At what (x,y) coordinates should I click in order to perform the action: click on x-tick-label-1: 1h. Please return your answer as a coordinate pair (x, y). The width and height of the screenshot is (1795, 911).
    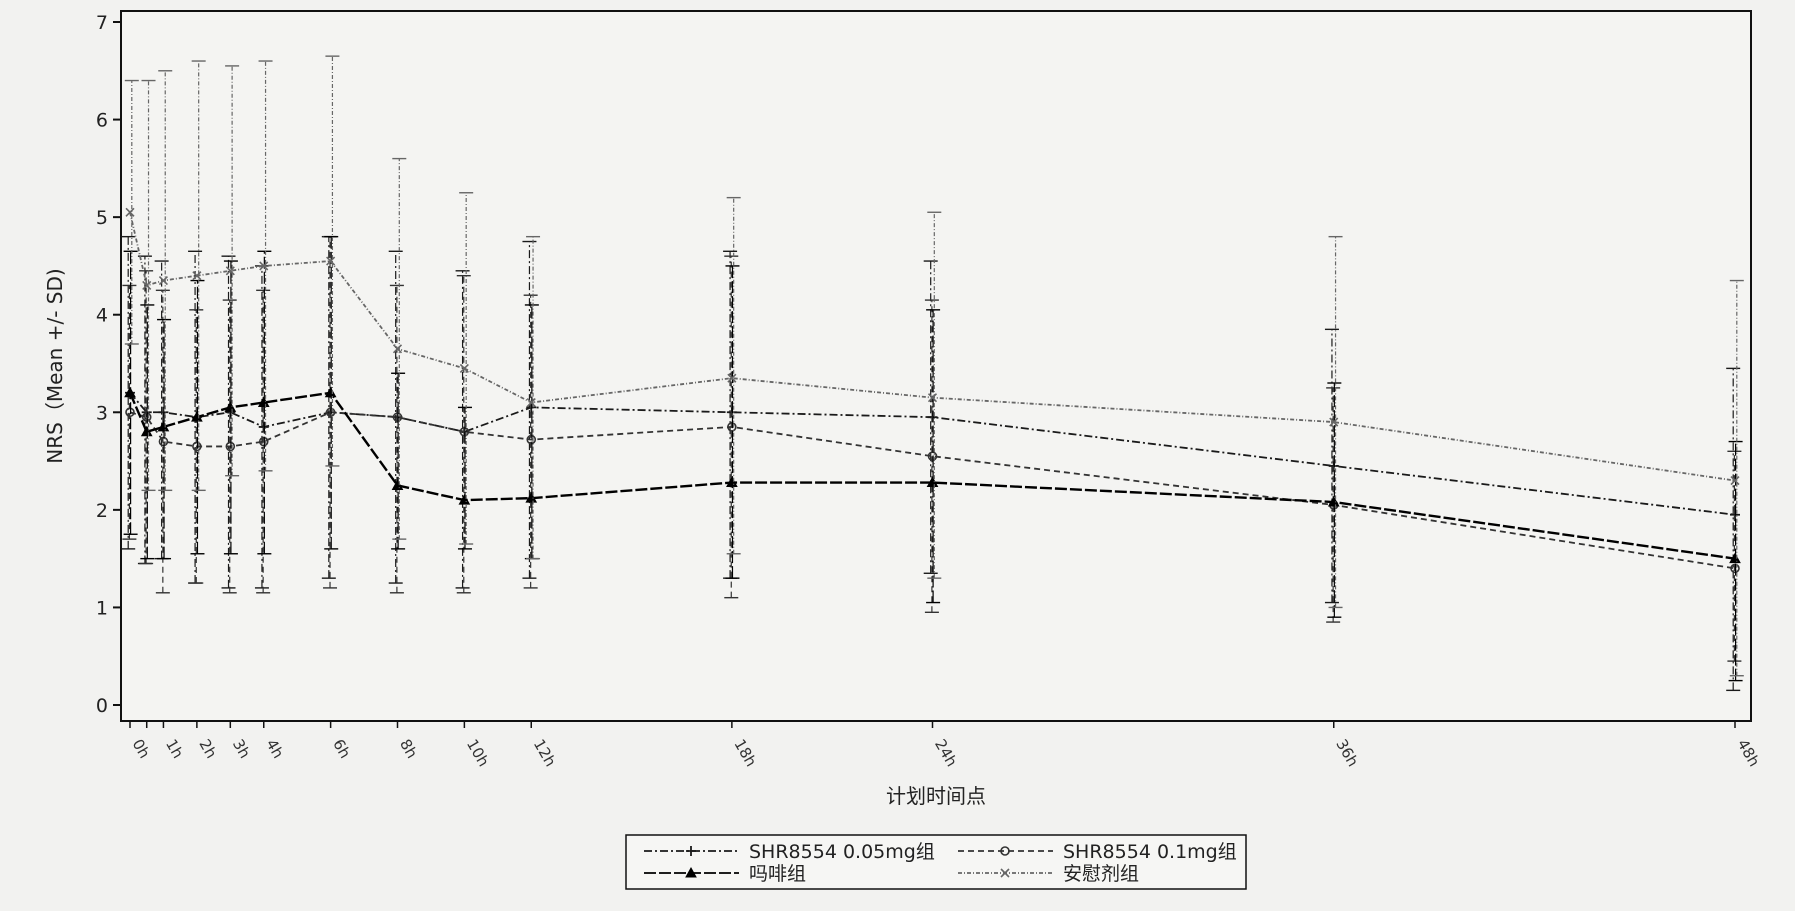
    Looking at the image, I should click on (174, 749).